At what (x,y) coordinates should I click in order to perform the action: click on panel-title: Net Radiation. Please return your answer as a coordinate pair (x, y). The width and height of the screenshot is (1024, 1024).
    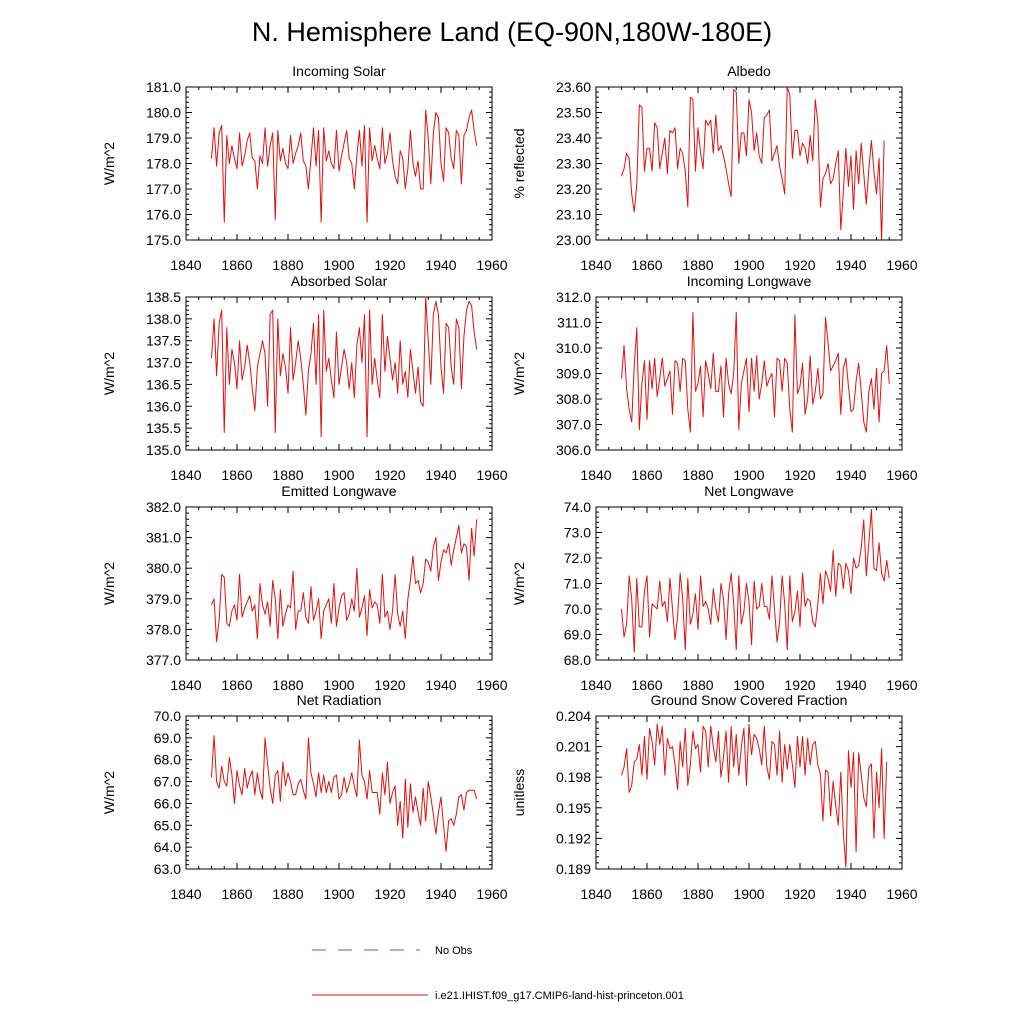
    Looking at the image, I should click on (339, 700).